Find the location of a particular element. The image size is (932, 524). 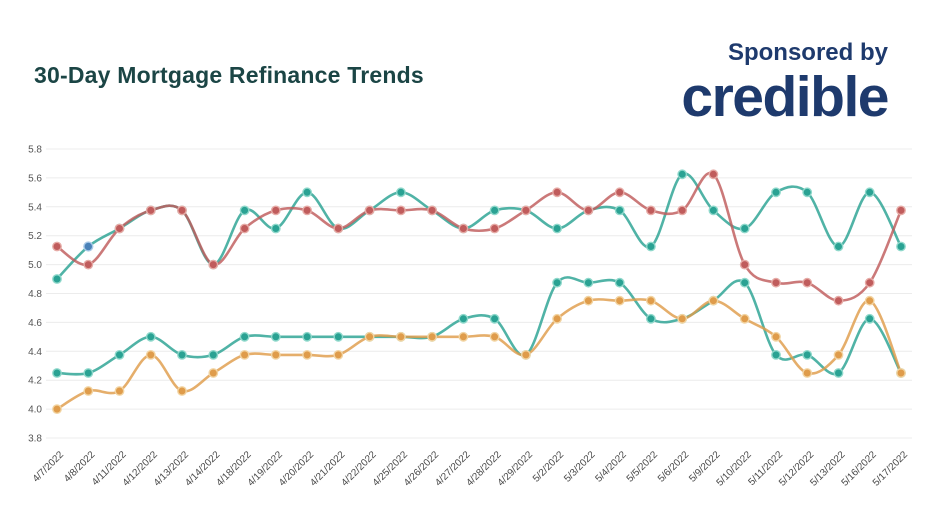

extra-blue-point is located at coordinates (88, 246).